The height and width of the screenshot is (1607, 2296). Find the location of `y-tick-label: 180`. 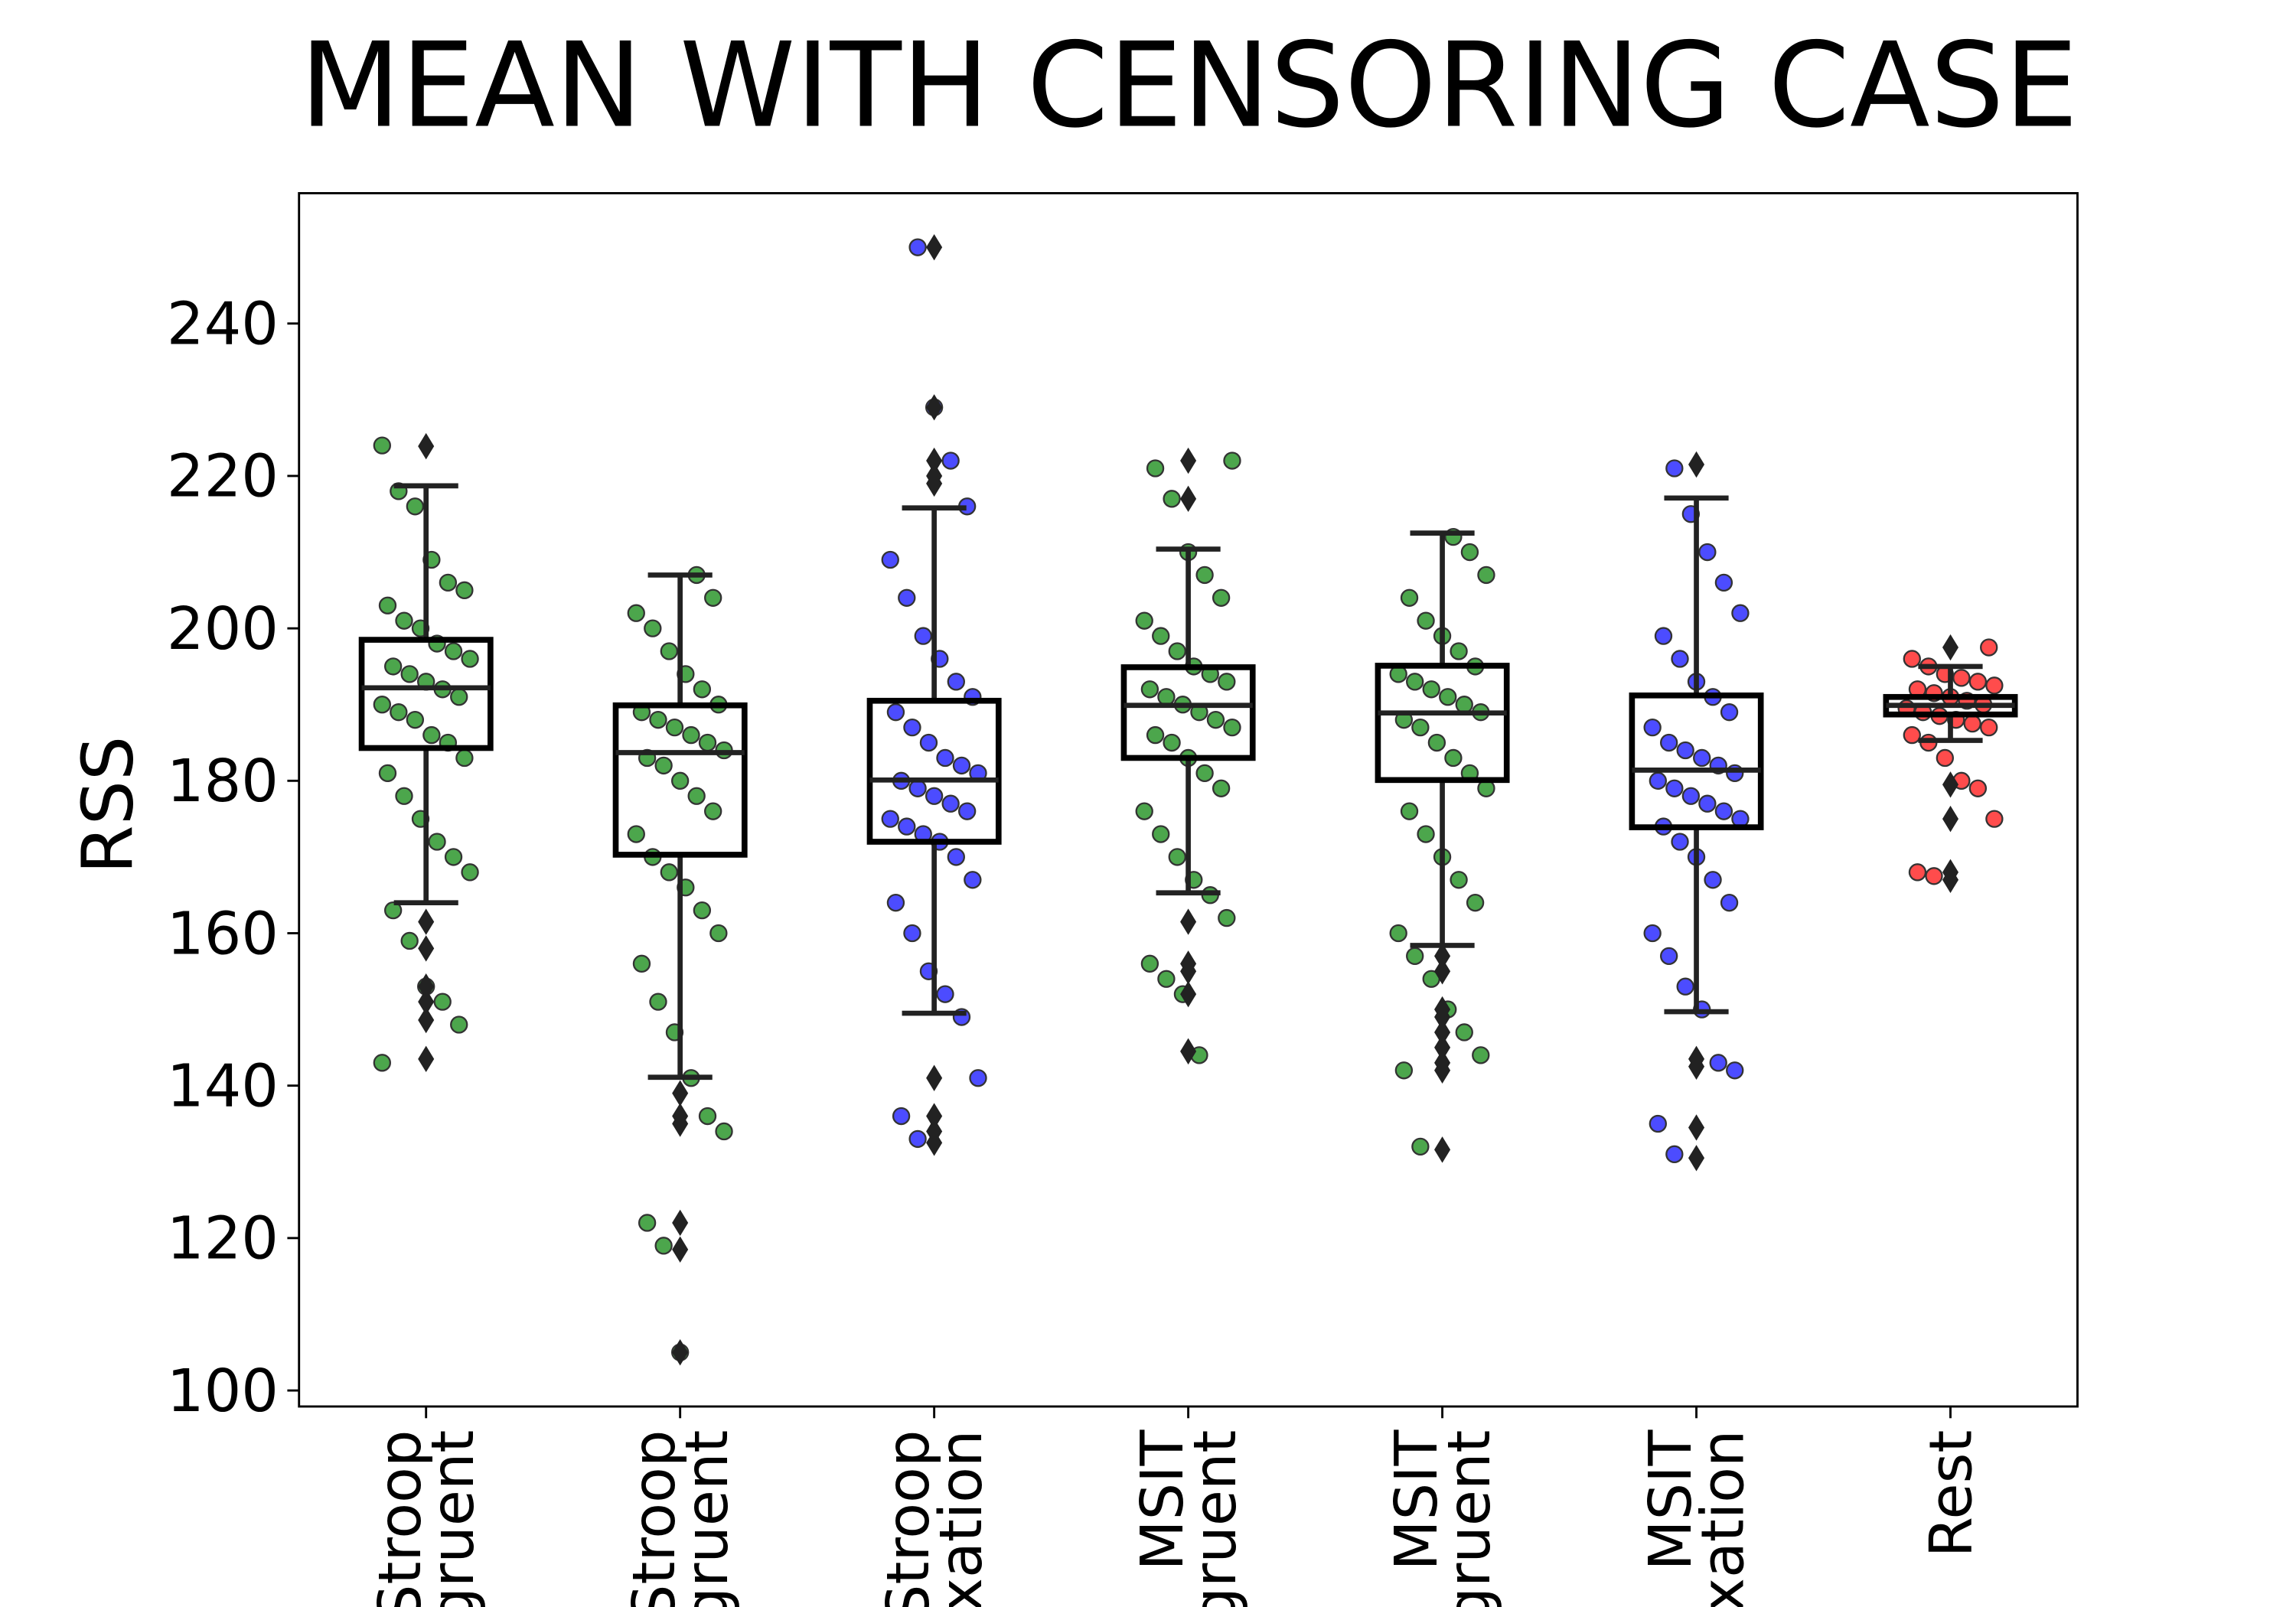

y-tick-label: 180 is located at coordinates (223, 782).